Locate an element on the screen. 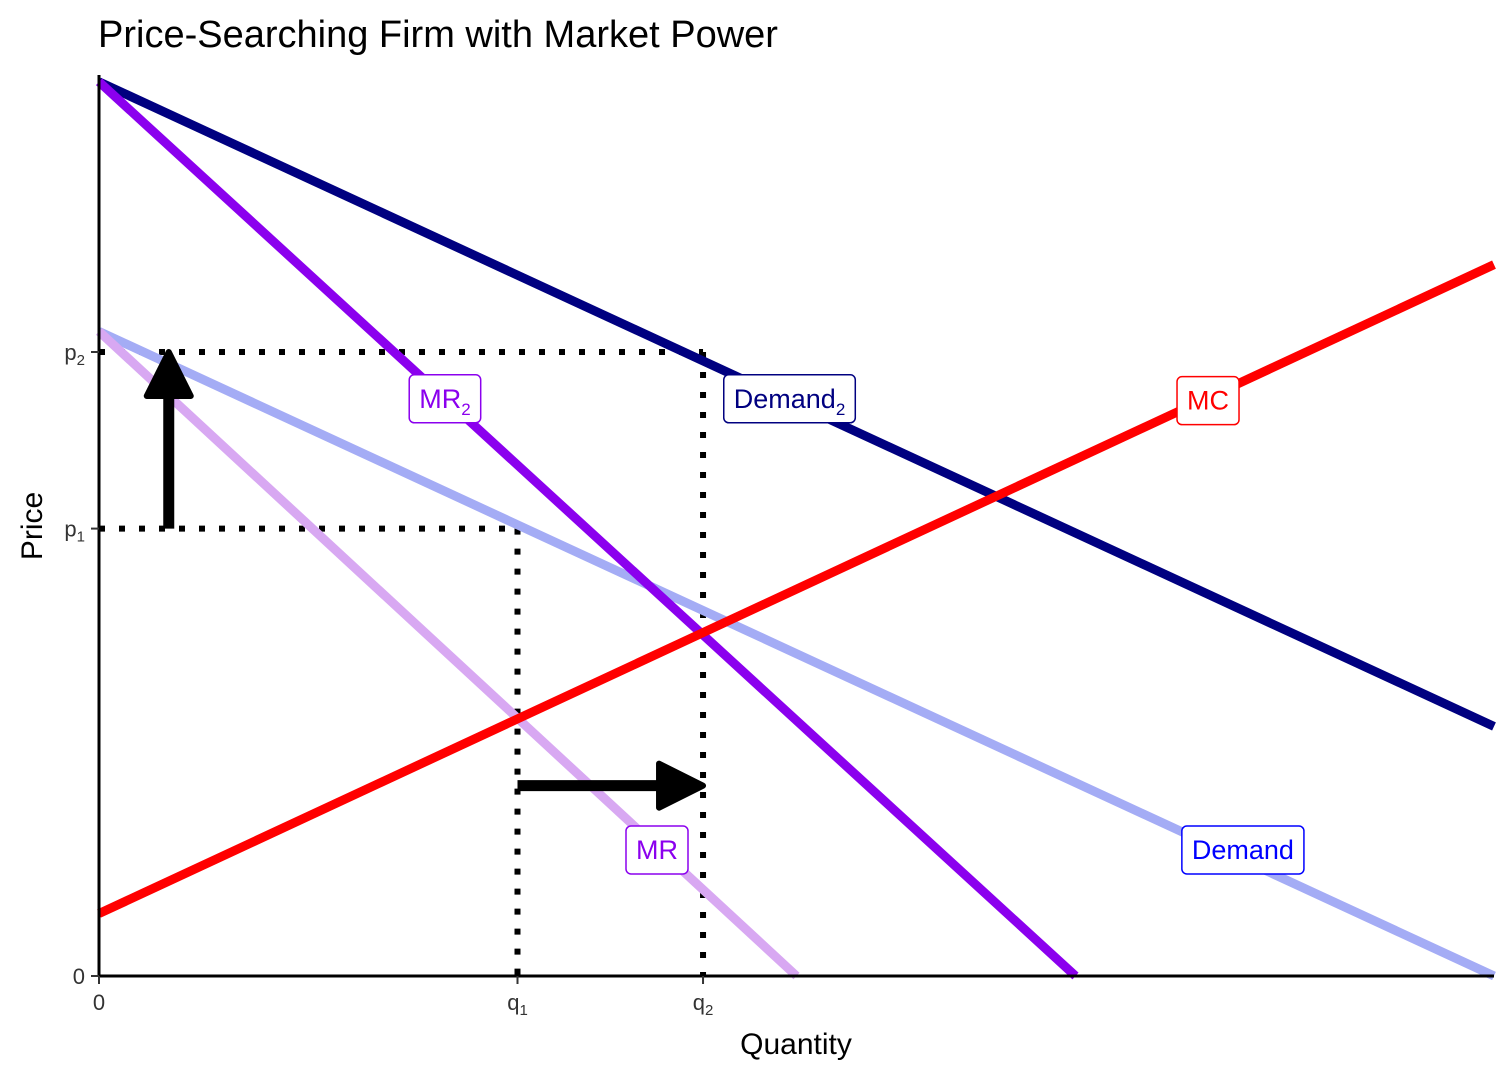 This screenshot has width=1512, height=1080. x-axis-title: Quantity is located at coordinates (796, 1044).